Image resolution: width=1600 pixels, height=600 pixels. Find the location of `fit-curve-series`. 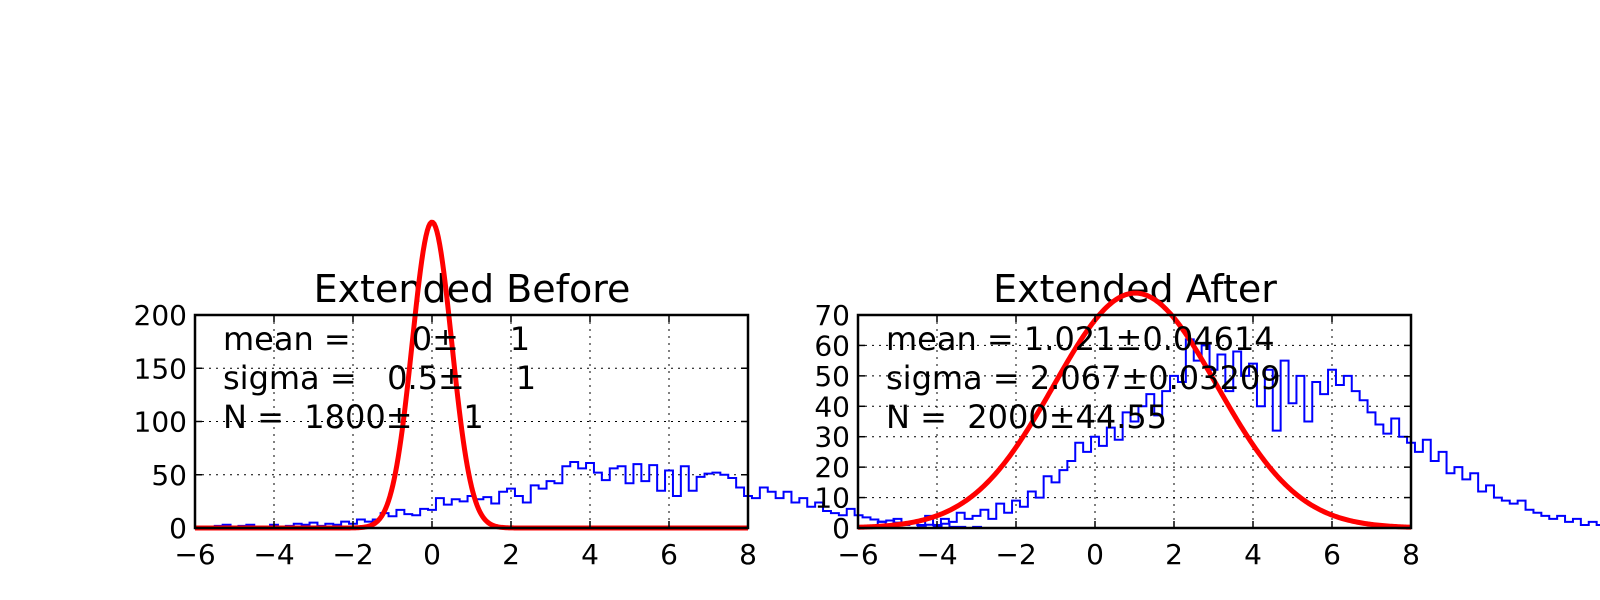

fit-curve-series is located at coordinates (1134, 410).